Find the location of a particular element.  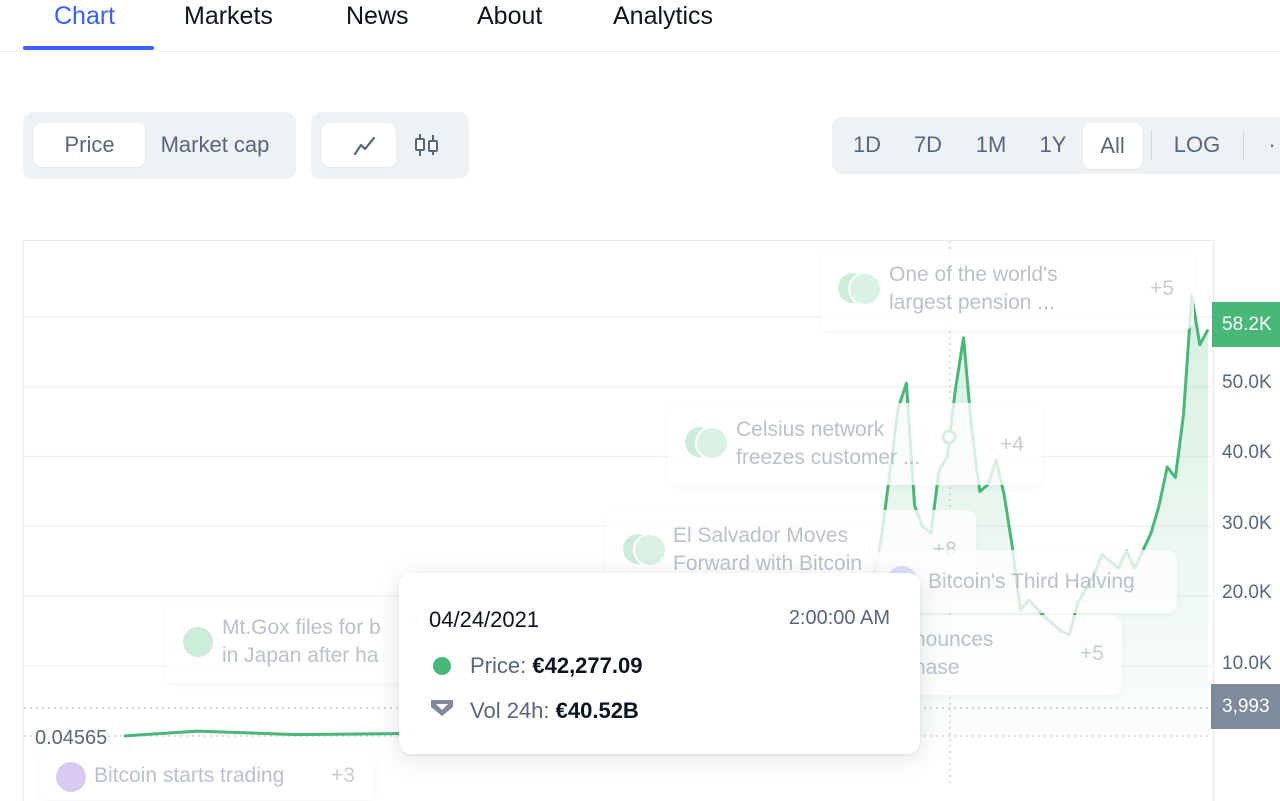

event-subtitle: in Japan after ha is located at coordinates (300, 656).